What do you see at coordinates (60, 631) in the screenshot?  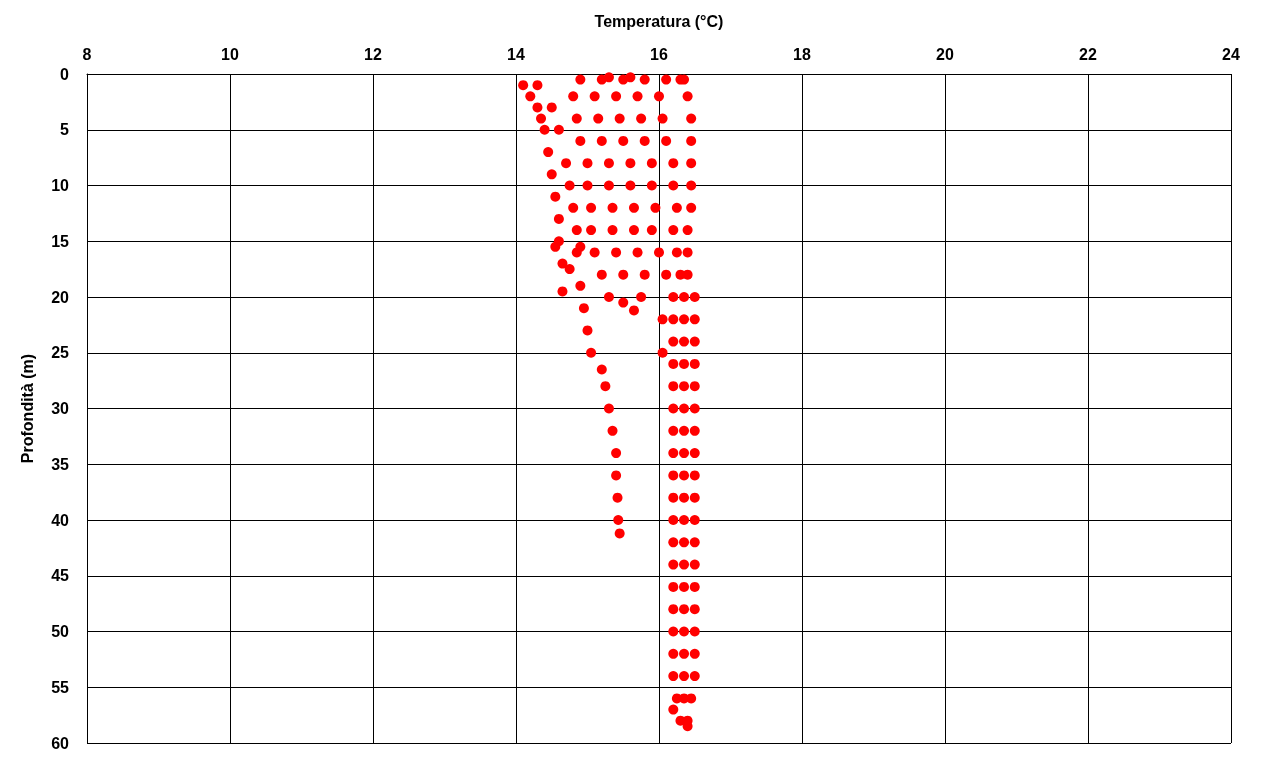 I see `y-tick-label: 50` at bounding box center [60, 631].